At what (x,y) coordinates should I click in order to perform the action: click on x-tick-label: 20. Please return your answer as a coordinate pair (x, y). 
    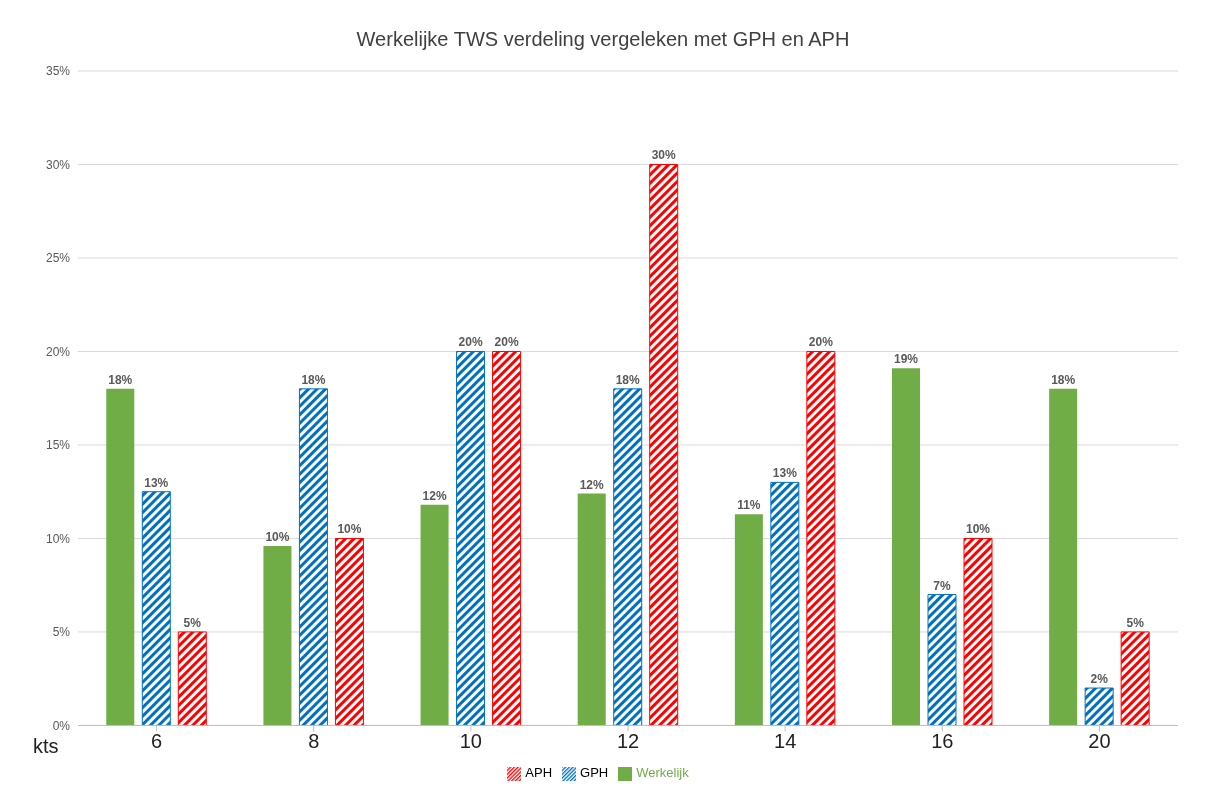
    Looking at the image, I should click on (1099, 740).